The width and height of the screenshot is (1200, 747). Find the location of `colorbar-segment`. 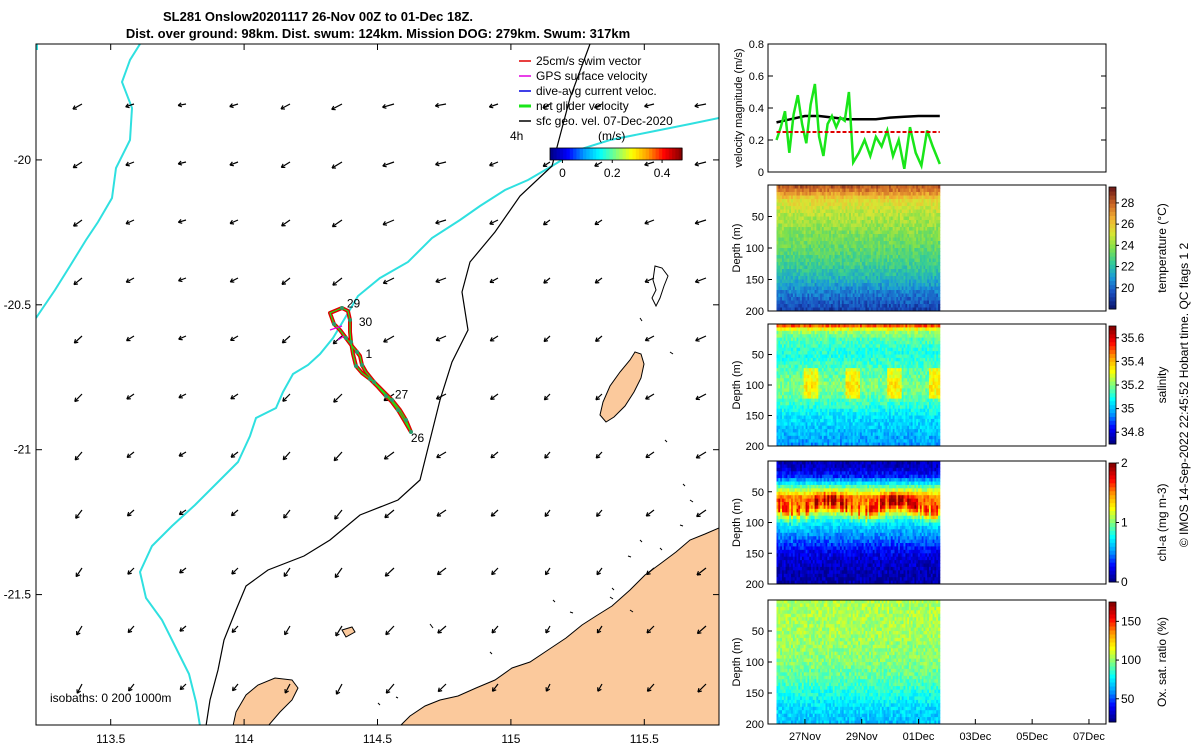

colorbar-segment is located at coordinates (680, 154).